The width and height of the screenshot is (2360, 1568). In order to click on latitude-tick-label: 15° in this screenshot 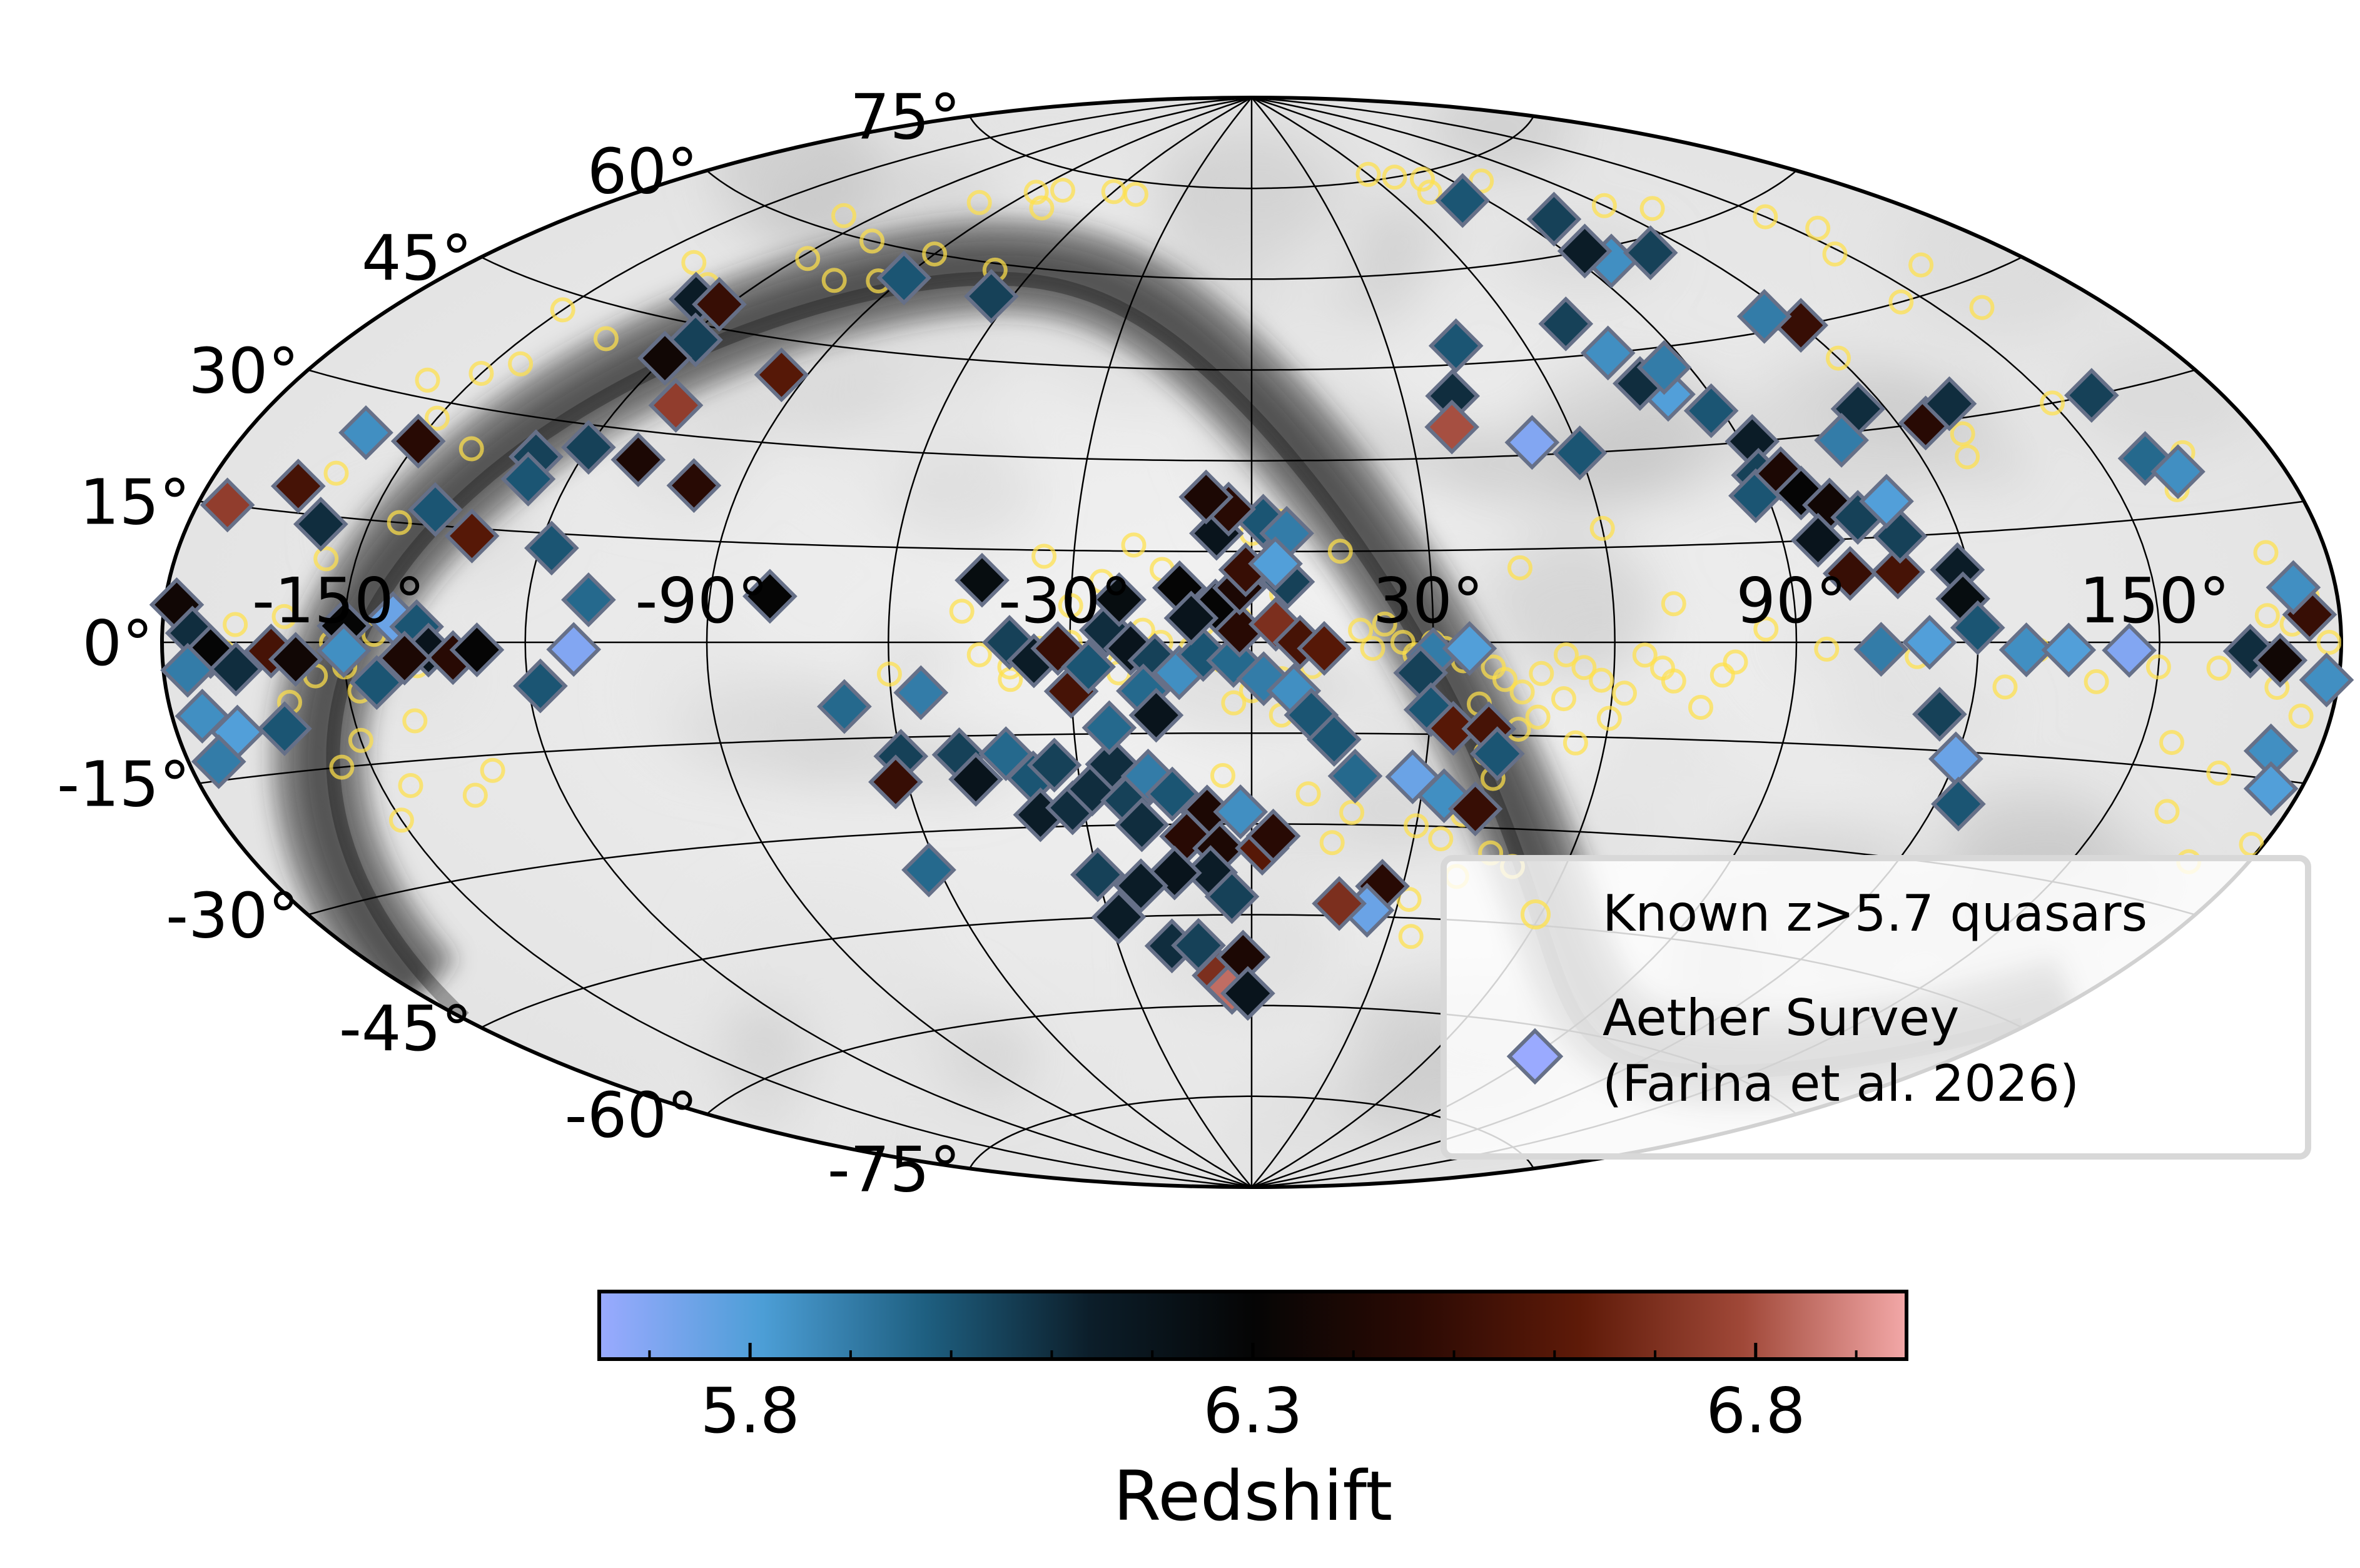, I will do `click(134, 502)`.